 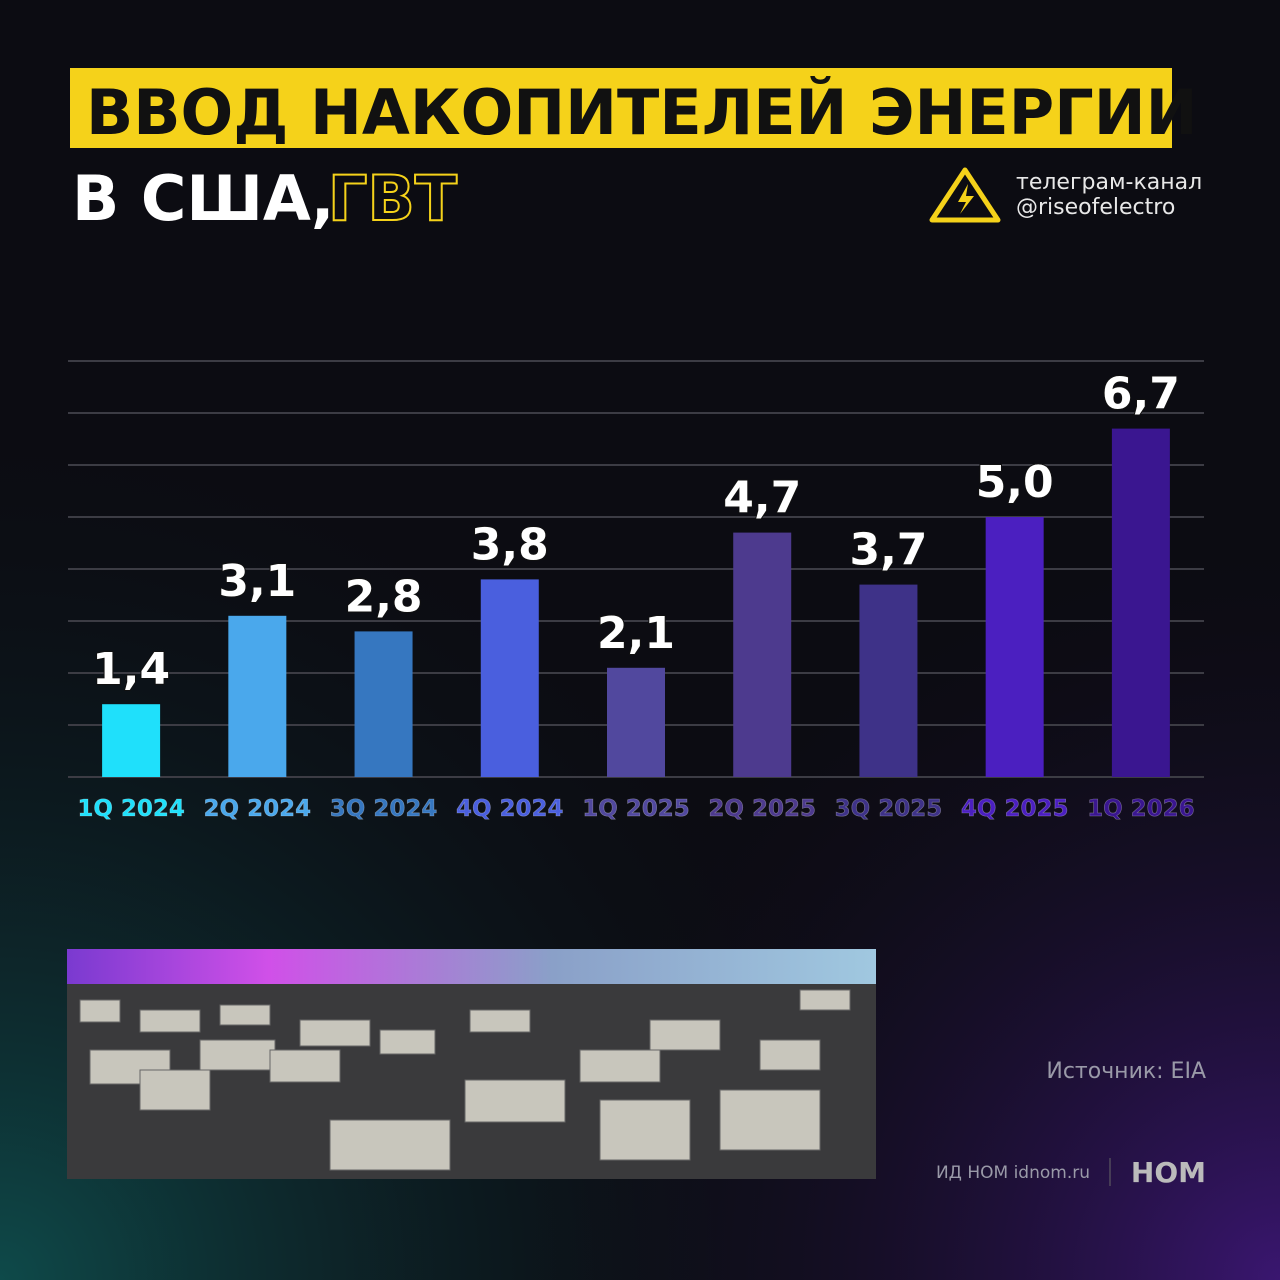 What do you see at coordinates (888, 550) in the screenshot?
I see `value-label: 3,7` at bounding box center [888, 550].